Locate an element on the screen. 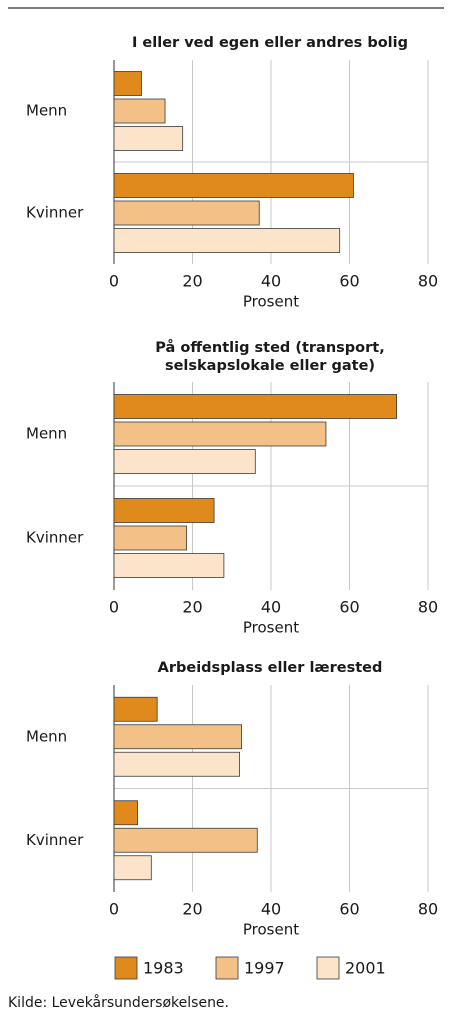  source-note: Kilde: Levekårsundersøkelsene. is located at coordinates (118, 1002).